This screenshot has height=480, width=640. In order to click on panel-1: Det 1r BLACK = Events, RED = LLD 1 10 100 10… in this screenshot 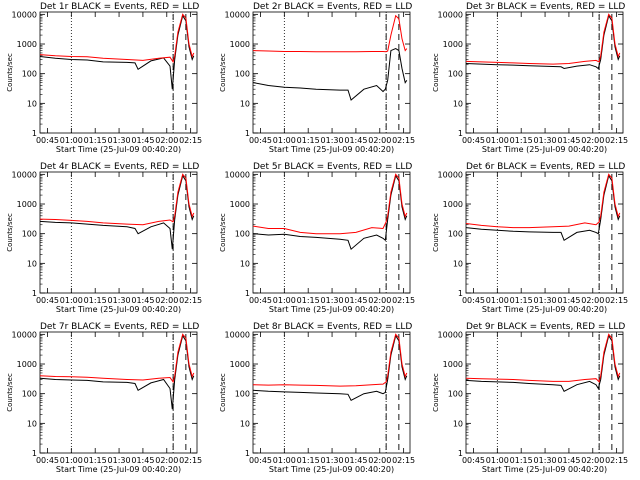, I will do `click(104, 78)`.